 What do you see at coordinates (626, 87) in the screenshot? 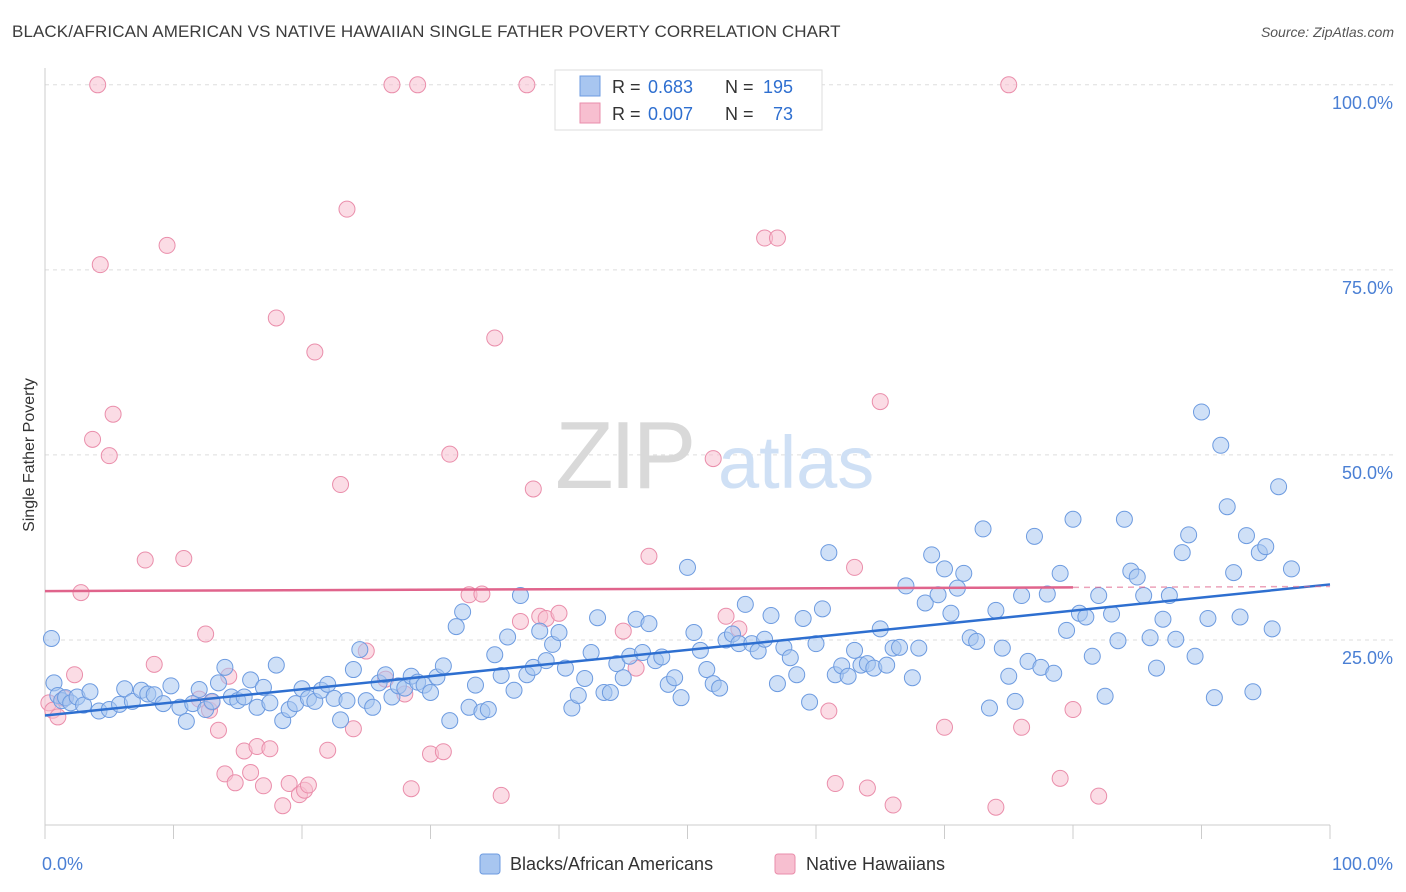
I see `legend-r-label-1: R =` at bounding box center [626, 87].